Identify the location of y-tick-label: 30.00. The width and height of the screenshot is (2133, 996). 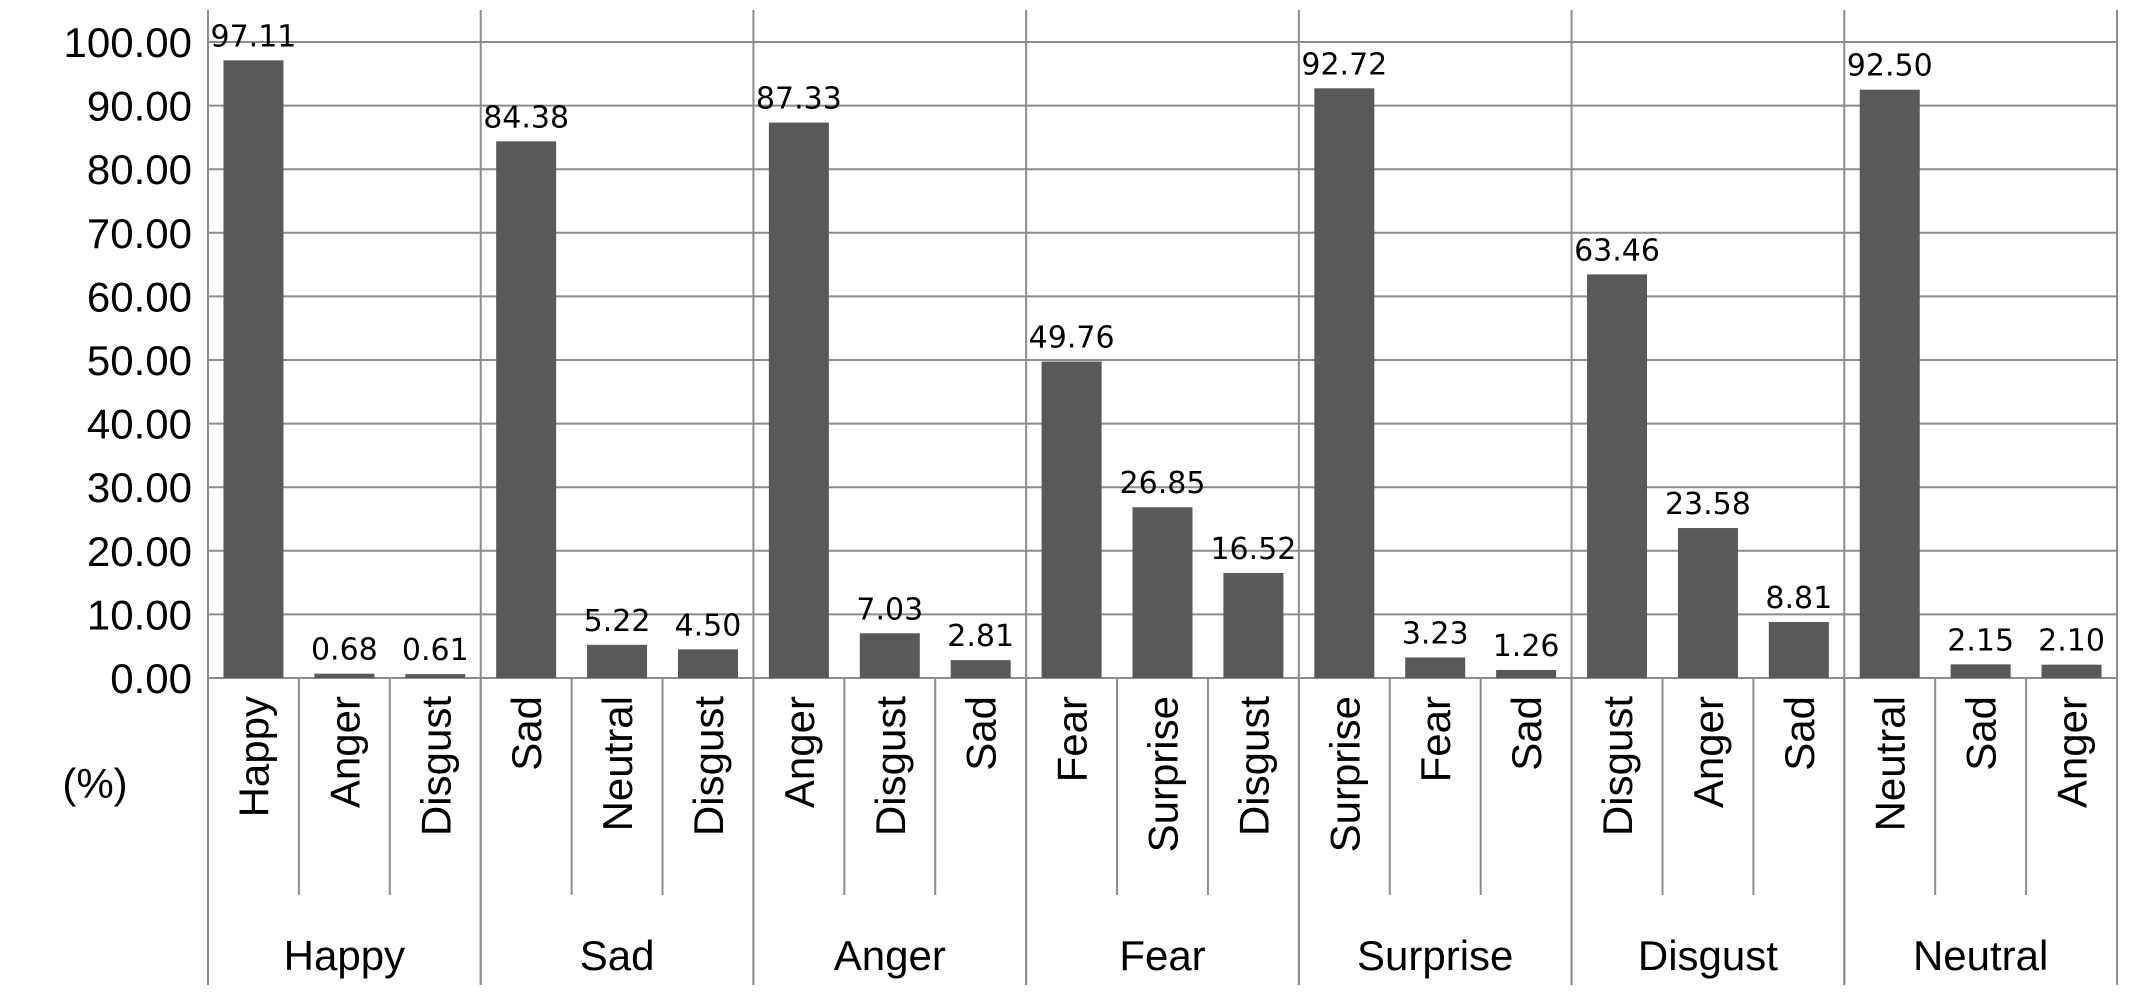
(139, 487).